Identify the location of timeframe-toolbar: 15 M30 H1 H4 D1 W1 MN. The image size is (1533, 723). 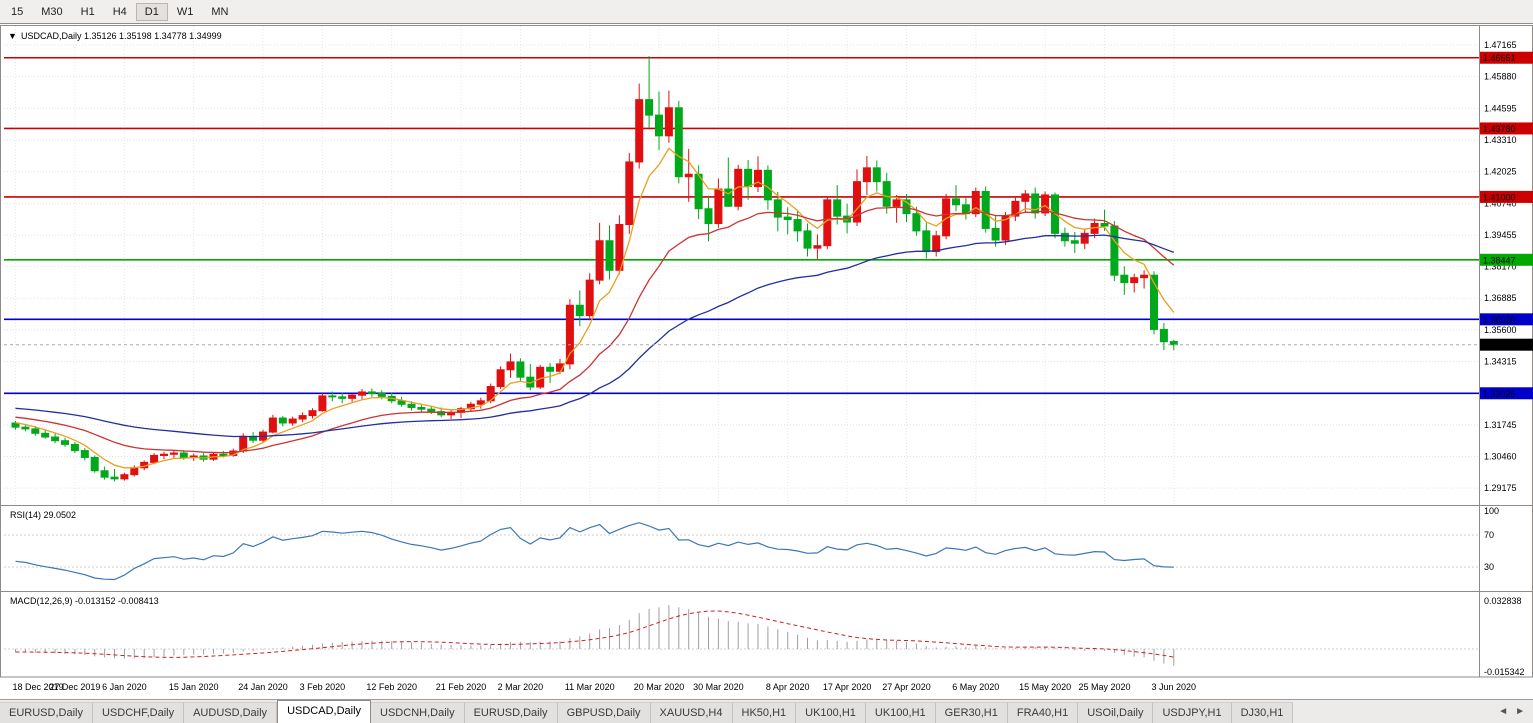
(766, 12).